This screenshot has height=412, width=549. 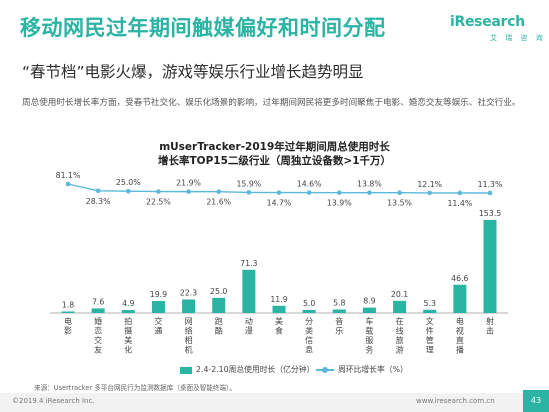 I want to click on category-label: 美食, so click(x=279, y=326).